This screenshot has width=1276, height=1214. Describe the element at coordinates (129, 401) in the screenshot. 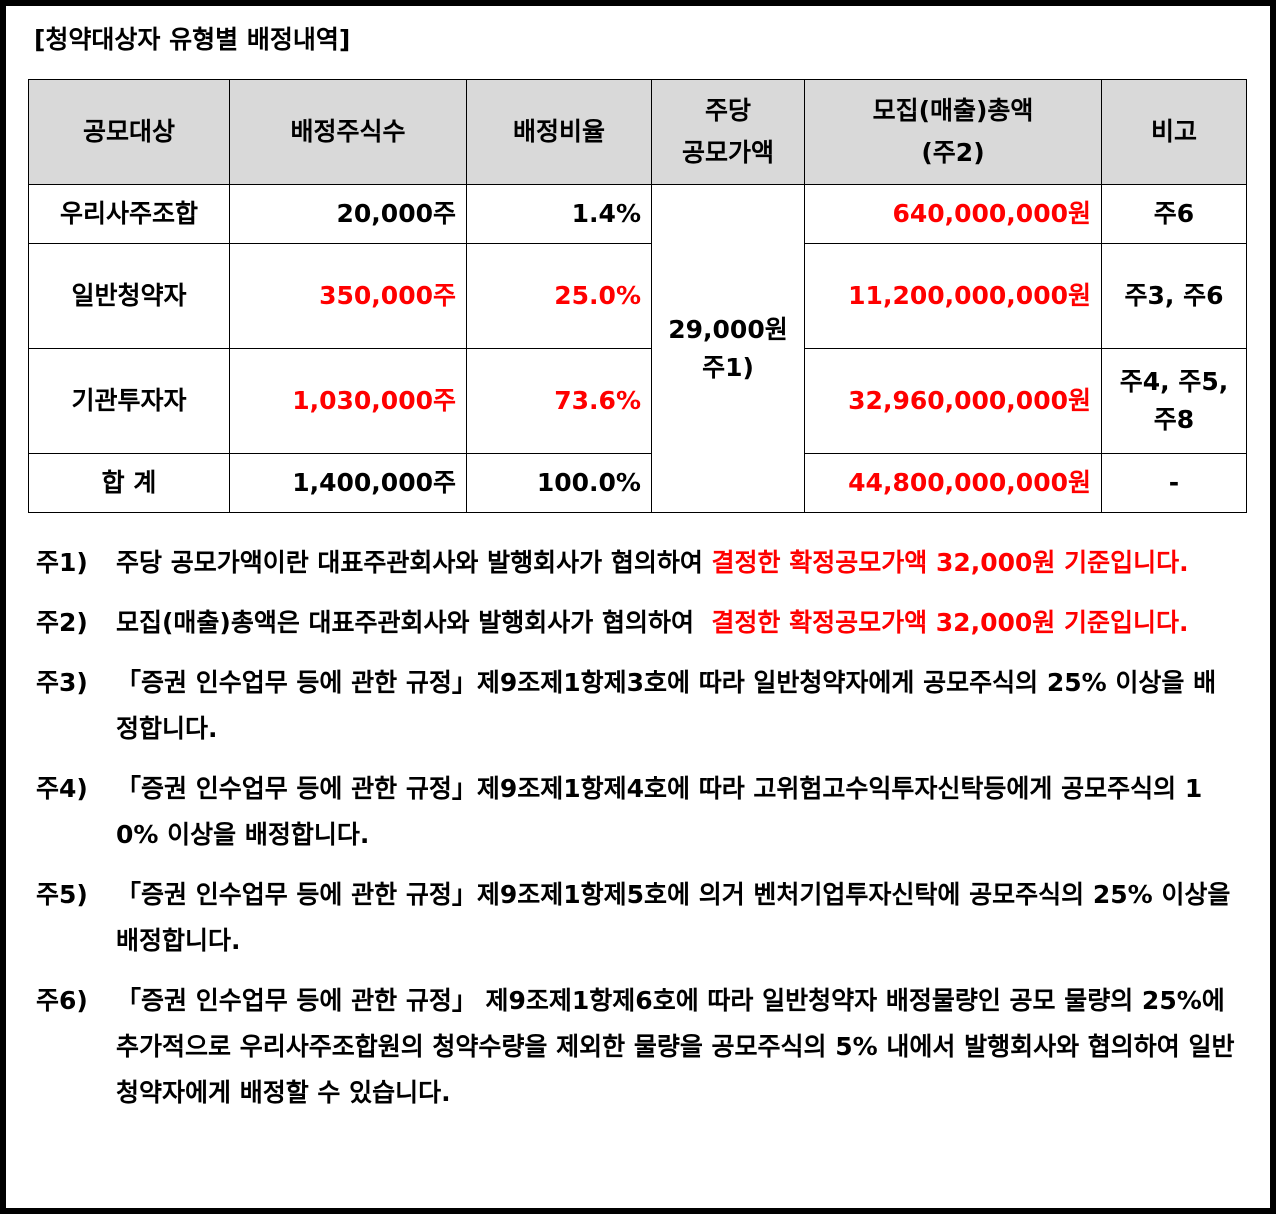

I see `target: 기관투자자` at that location.